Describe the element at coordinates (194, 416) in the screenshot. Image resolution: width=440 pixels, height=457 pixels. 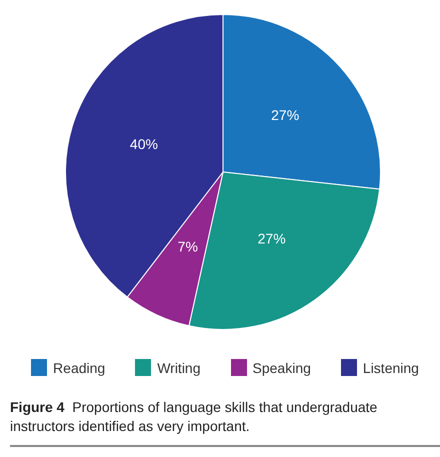
I see `text: Figure 4 Proportions of language skills that undergraduate instructors identified as very important.` at that location.